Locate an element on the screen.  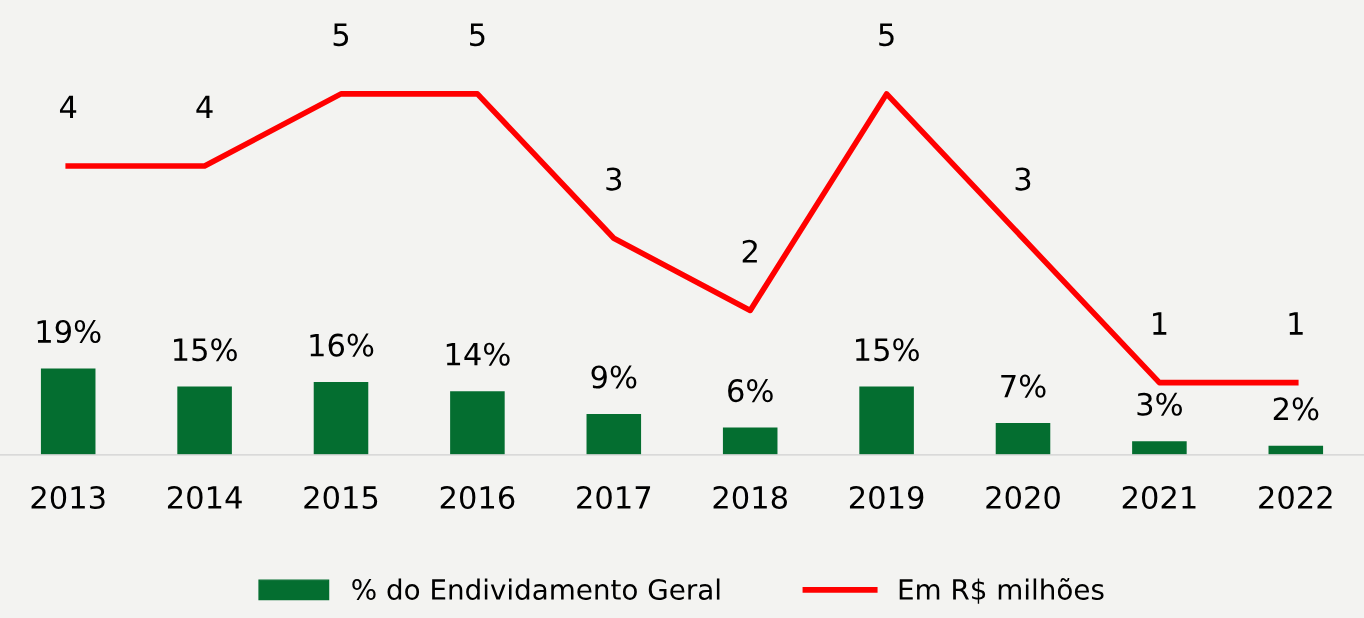
data-label: 16% is located at coordinates (342, 345).